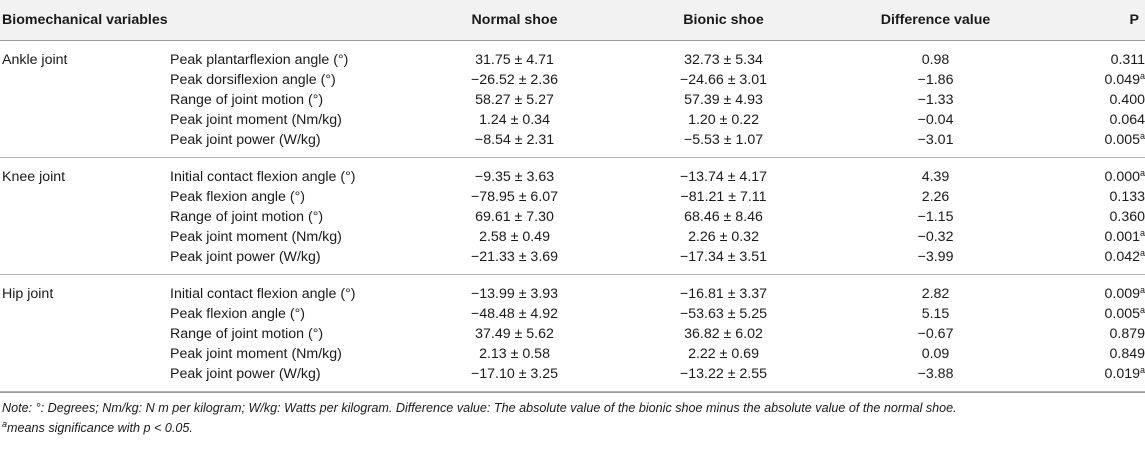 The height and width of the screenshot is (459, 1145). I want to click on joint-label: Knee joint, so click(34, 177).